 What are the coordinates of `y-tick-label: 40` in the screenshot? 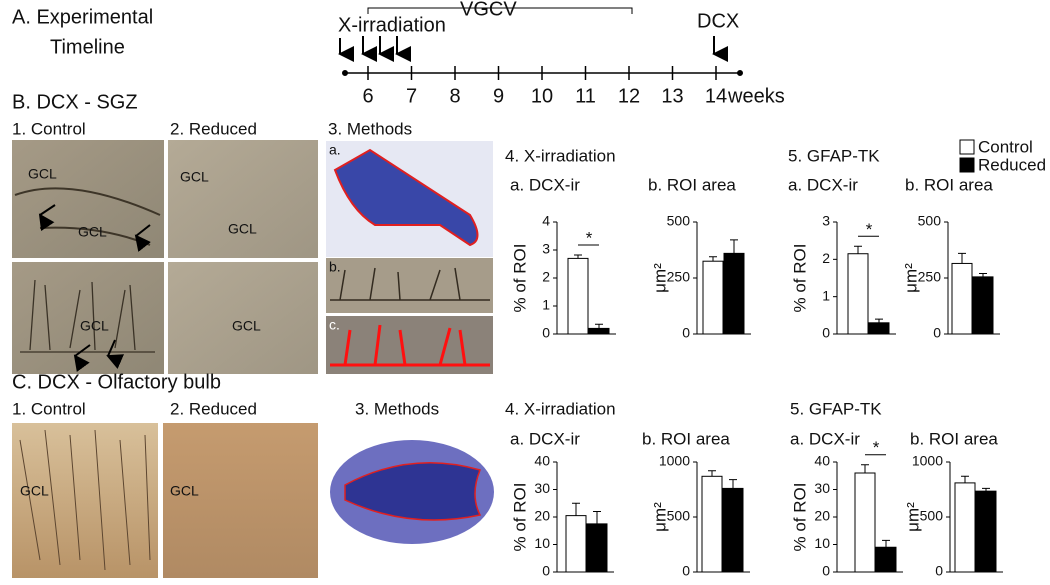 It's located at (542, 461).